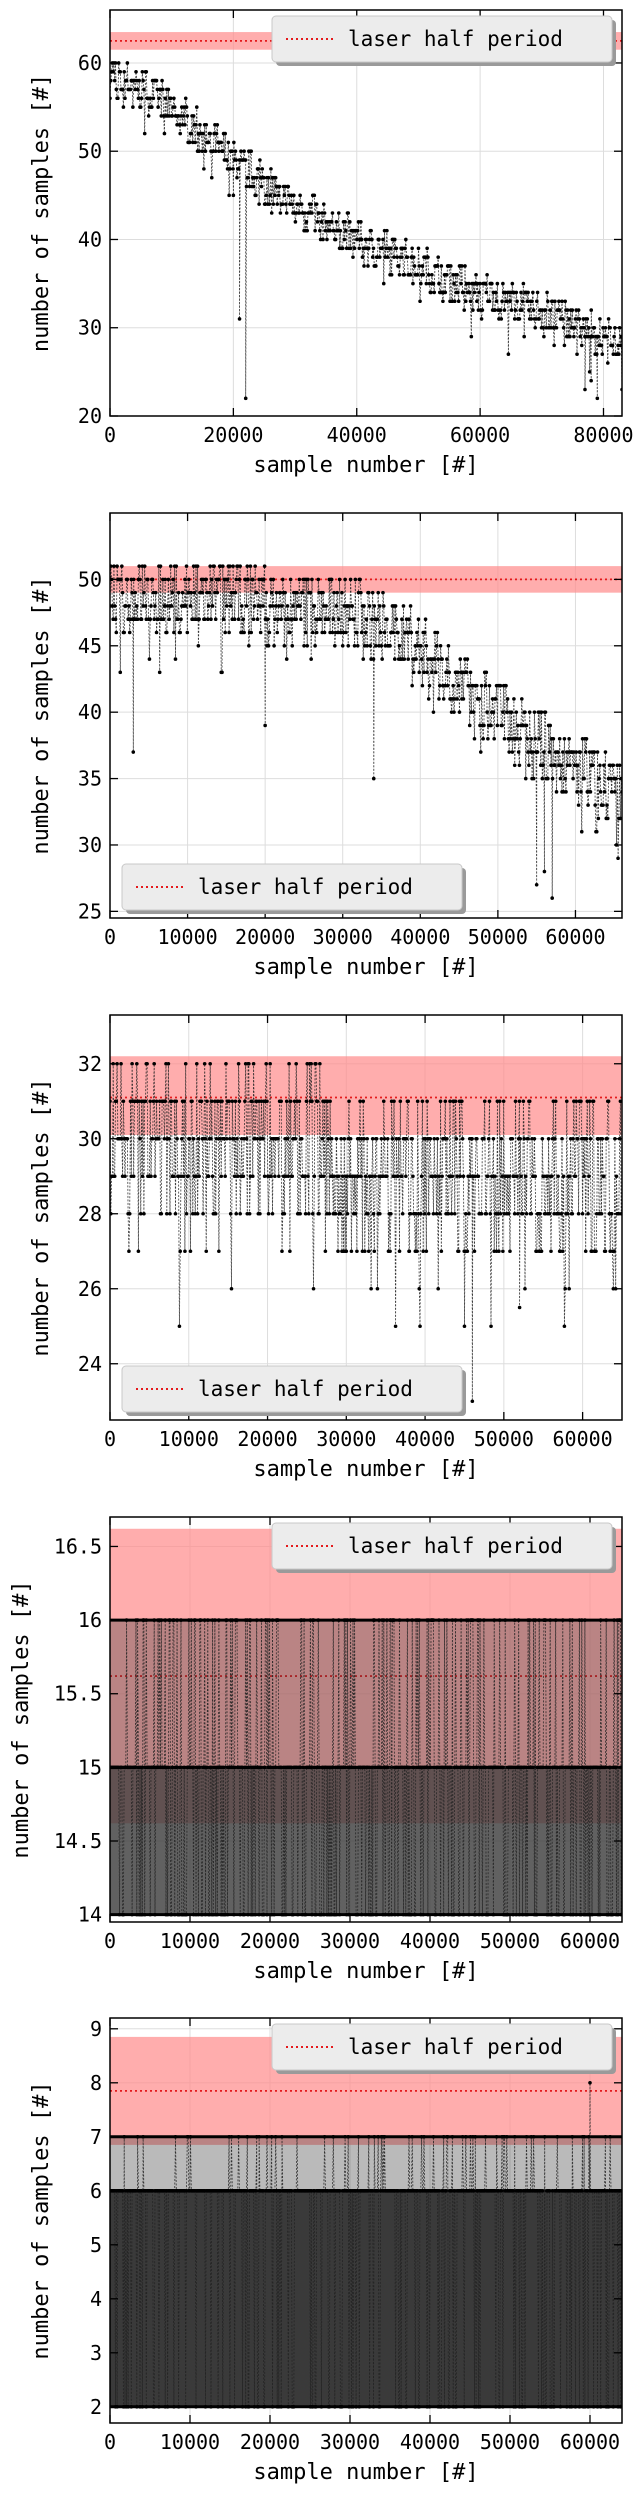 This screenshot has height=2501, width=642. What do you see at coordinates (420, 937) in the screenshot?
I see `x-tick-label: 40000` at bounding box center [420, 937].